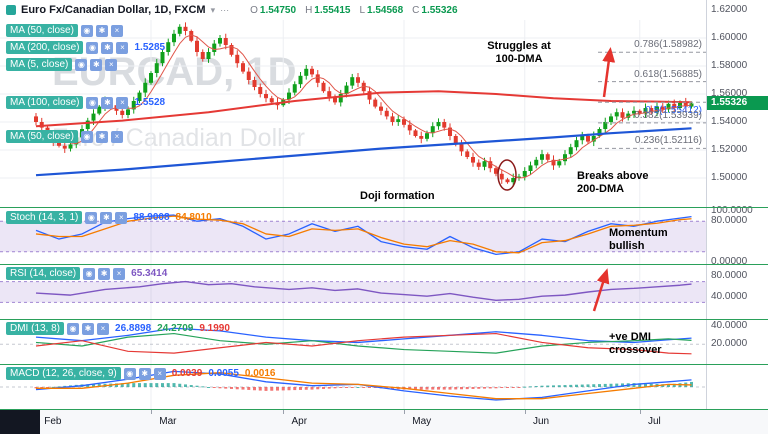 This screenshot has height=434, width=768. What do you see at coordinates (213, 10) in the screenshot?
I see `chevron-down-icon: ▾` at bounding box center [213, 10].